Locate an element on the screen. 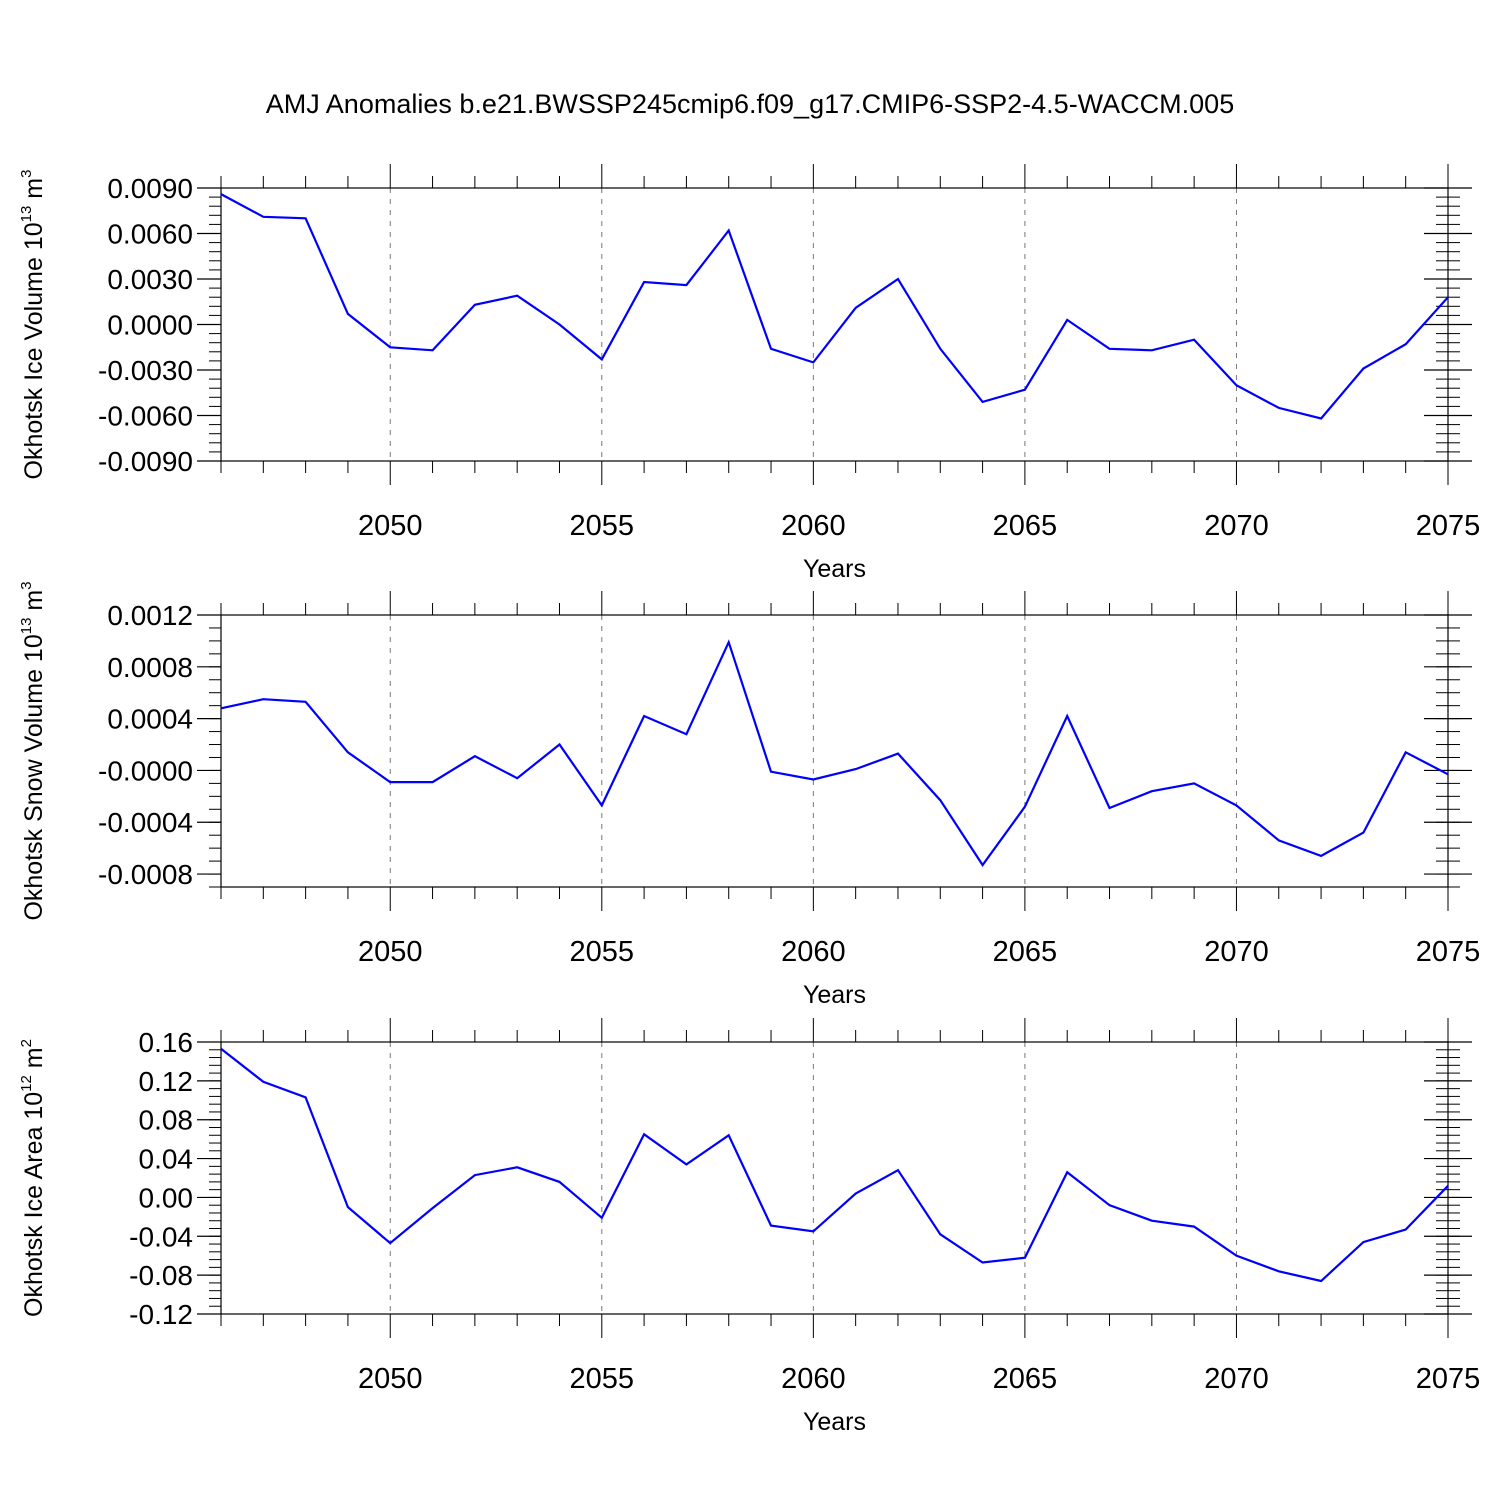 This screenshot has height=1500, width=1500. series-line-snow-volume is located at coordinates (834, 753).